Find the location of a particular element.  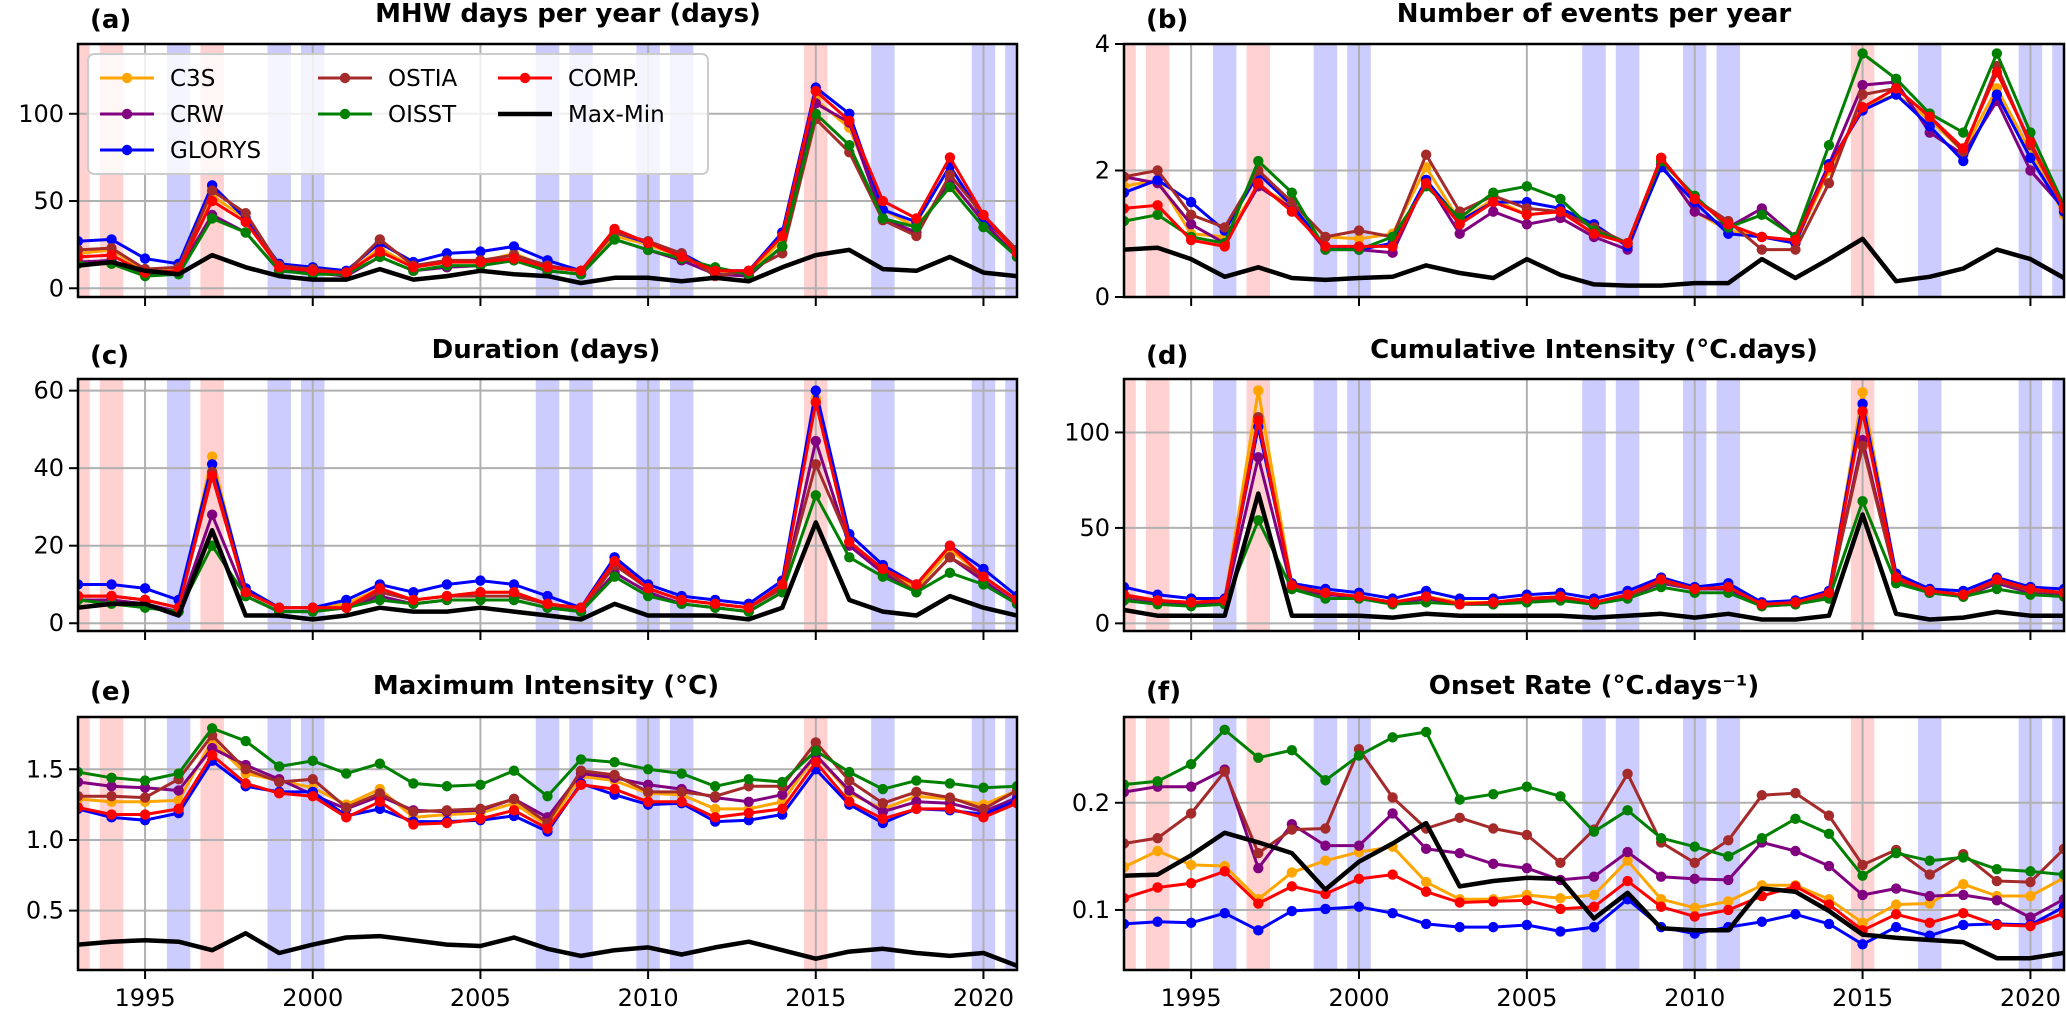

point-comp-2019 is located at coordinates (1997, 579).